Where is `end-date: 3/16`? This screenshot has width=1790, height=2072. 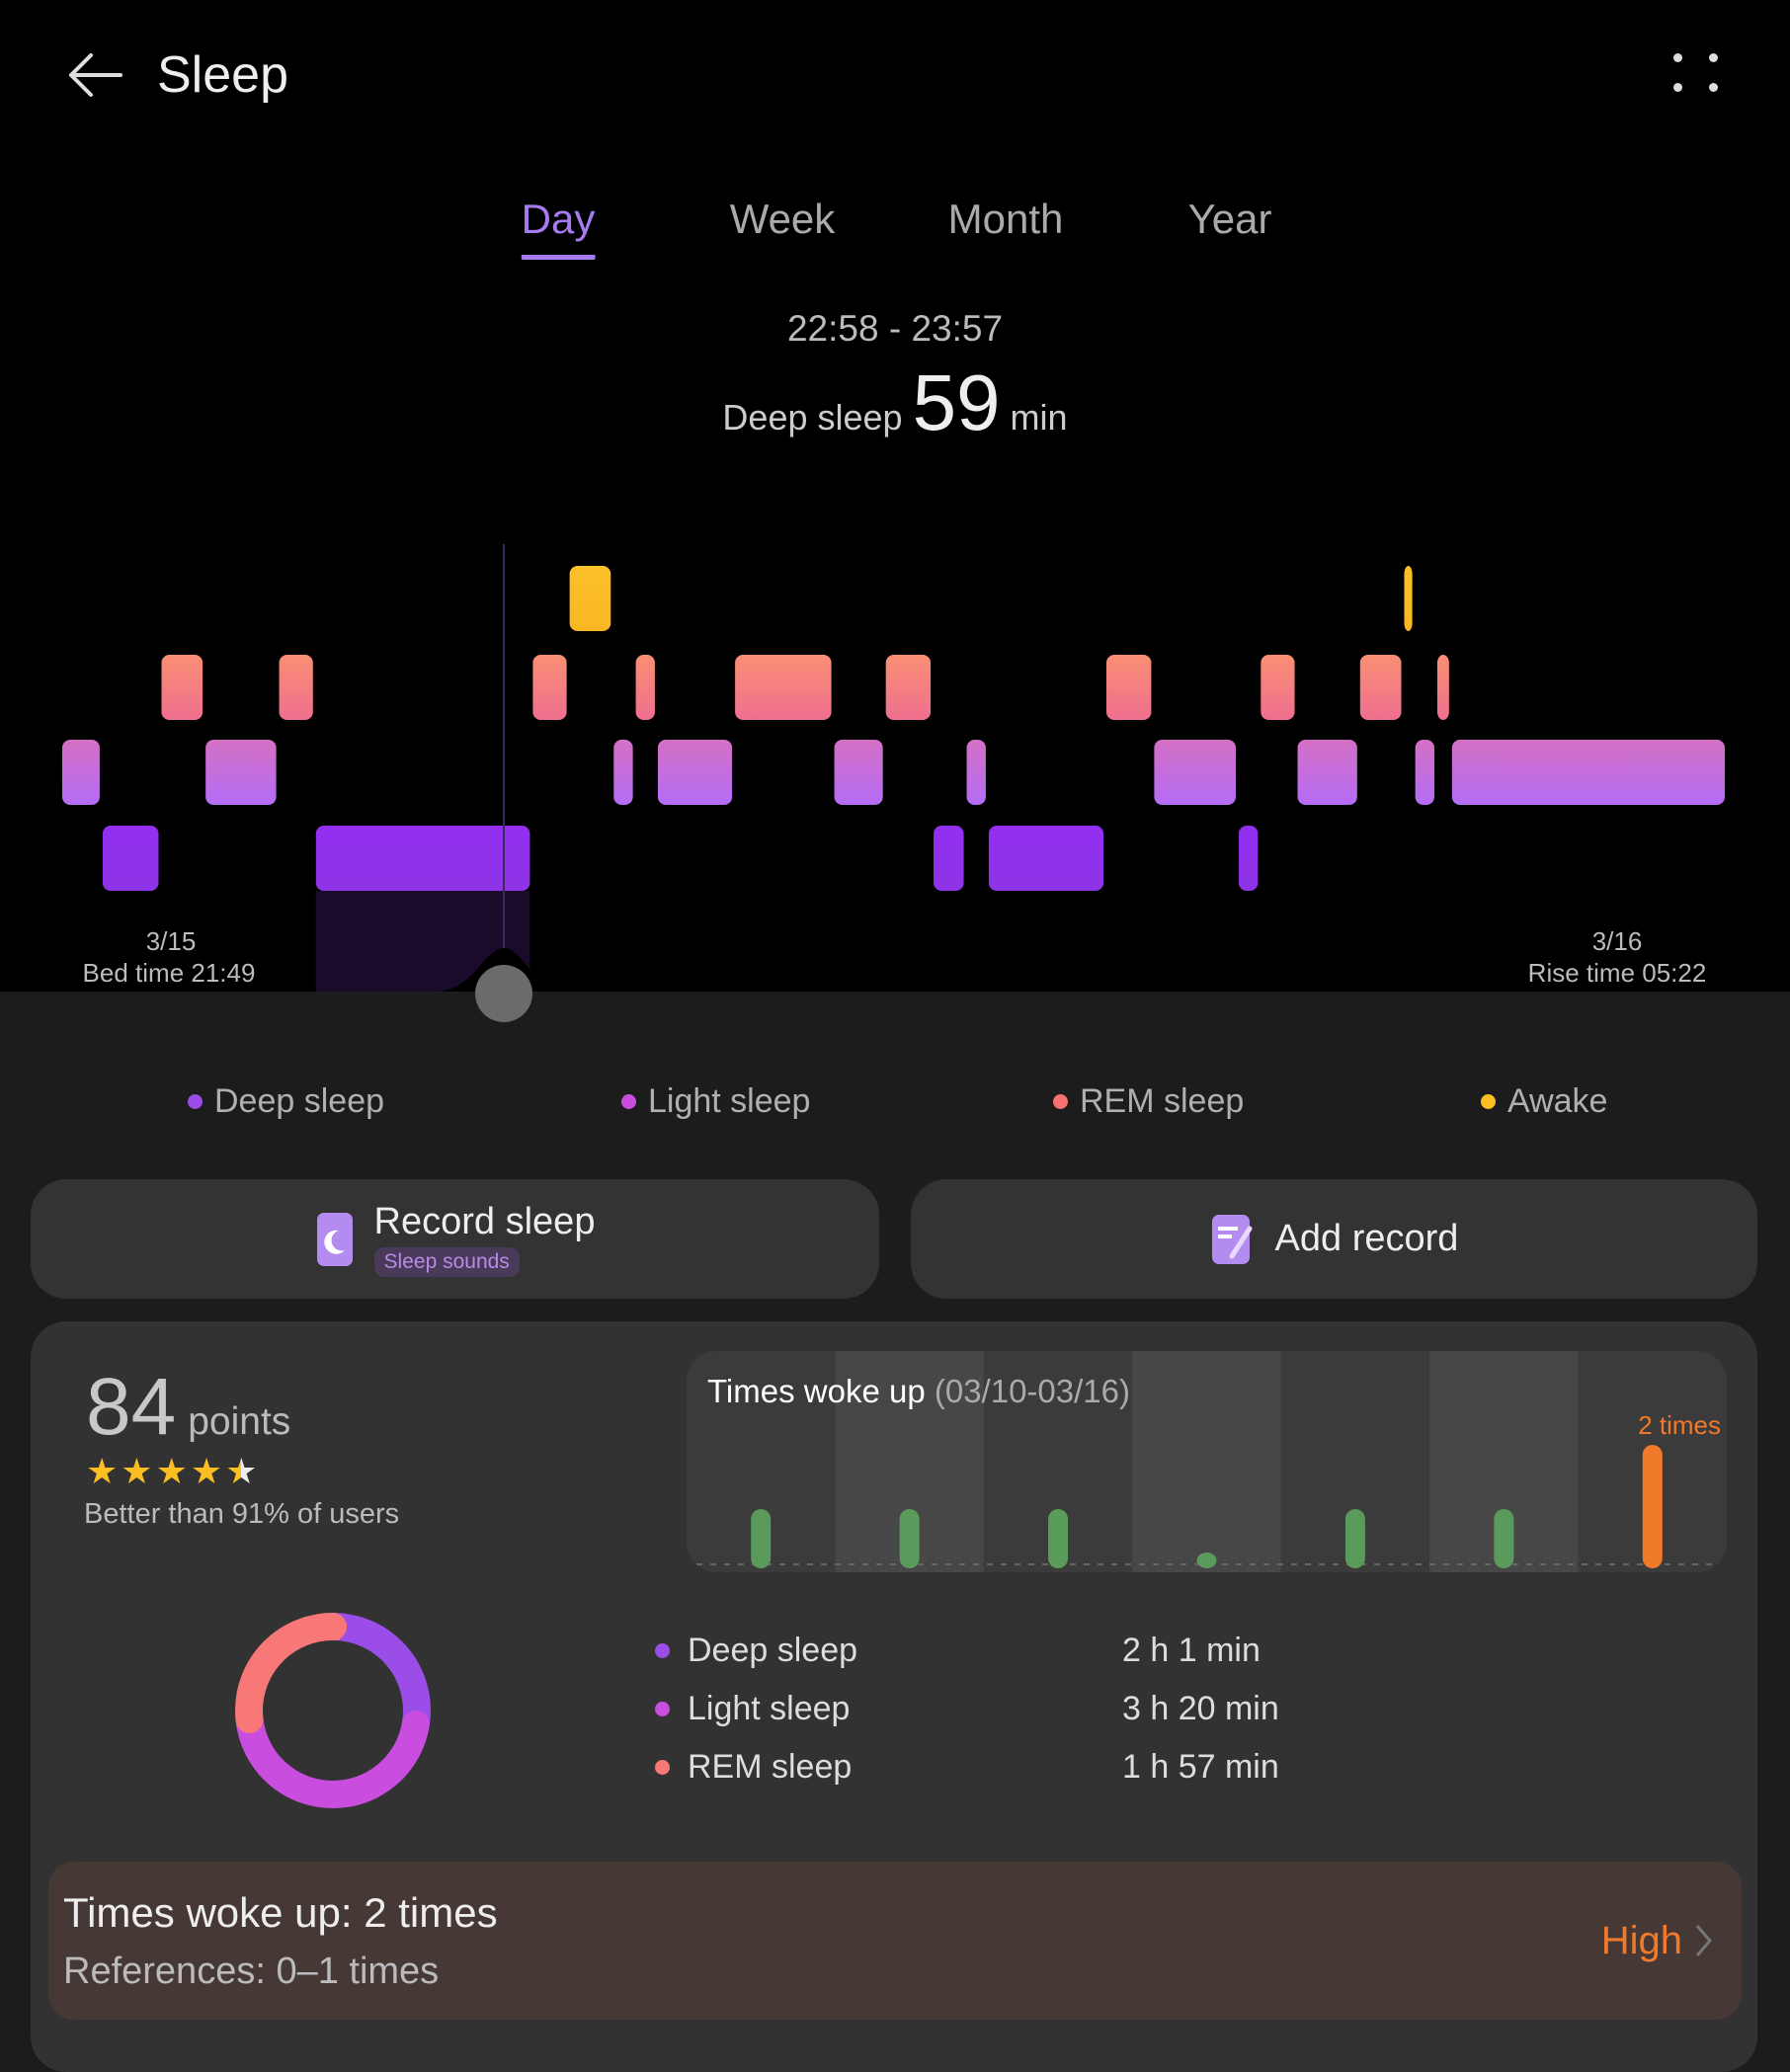 end-date: 3/16 is located at coordinates (1617, 941).